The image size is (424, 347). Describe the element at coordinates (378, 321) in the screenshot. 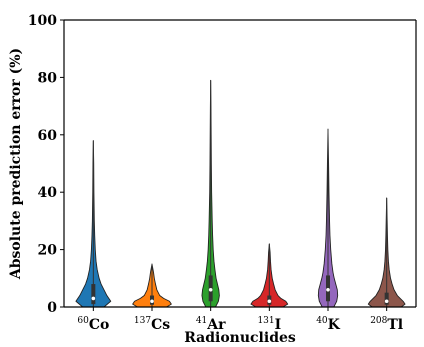

I see `x-tick-sup: 208` at that location.